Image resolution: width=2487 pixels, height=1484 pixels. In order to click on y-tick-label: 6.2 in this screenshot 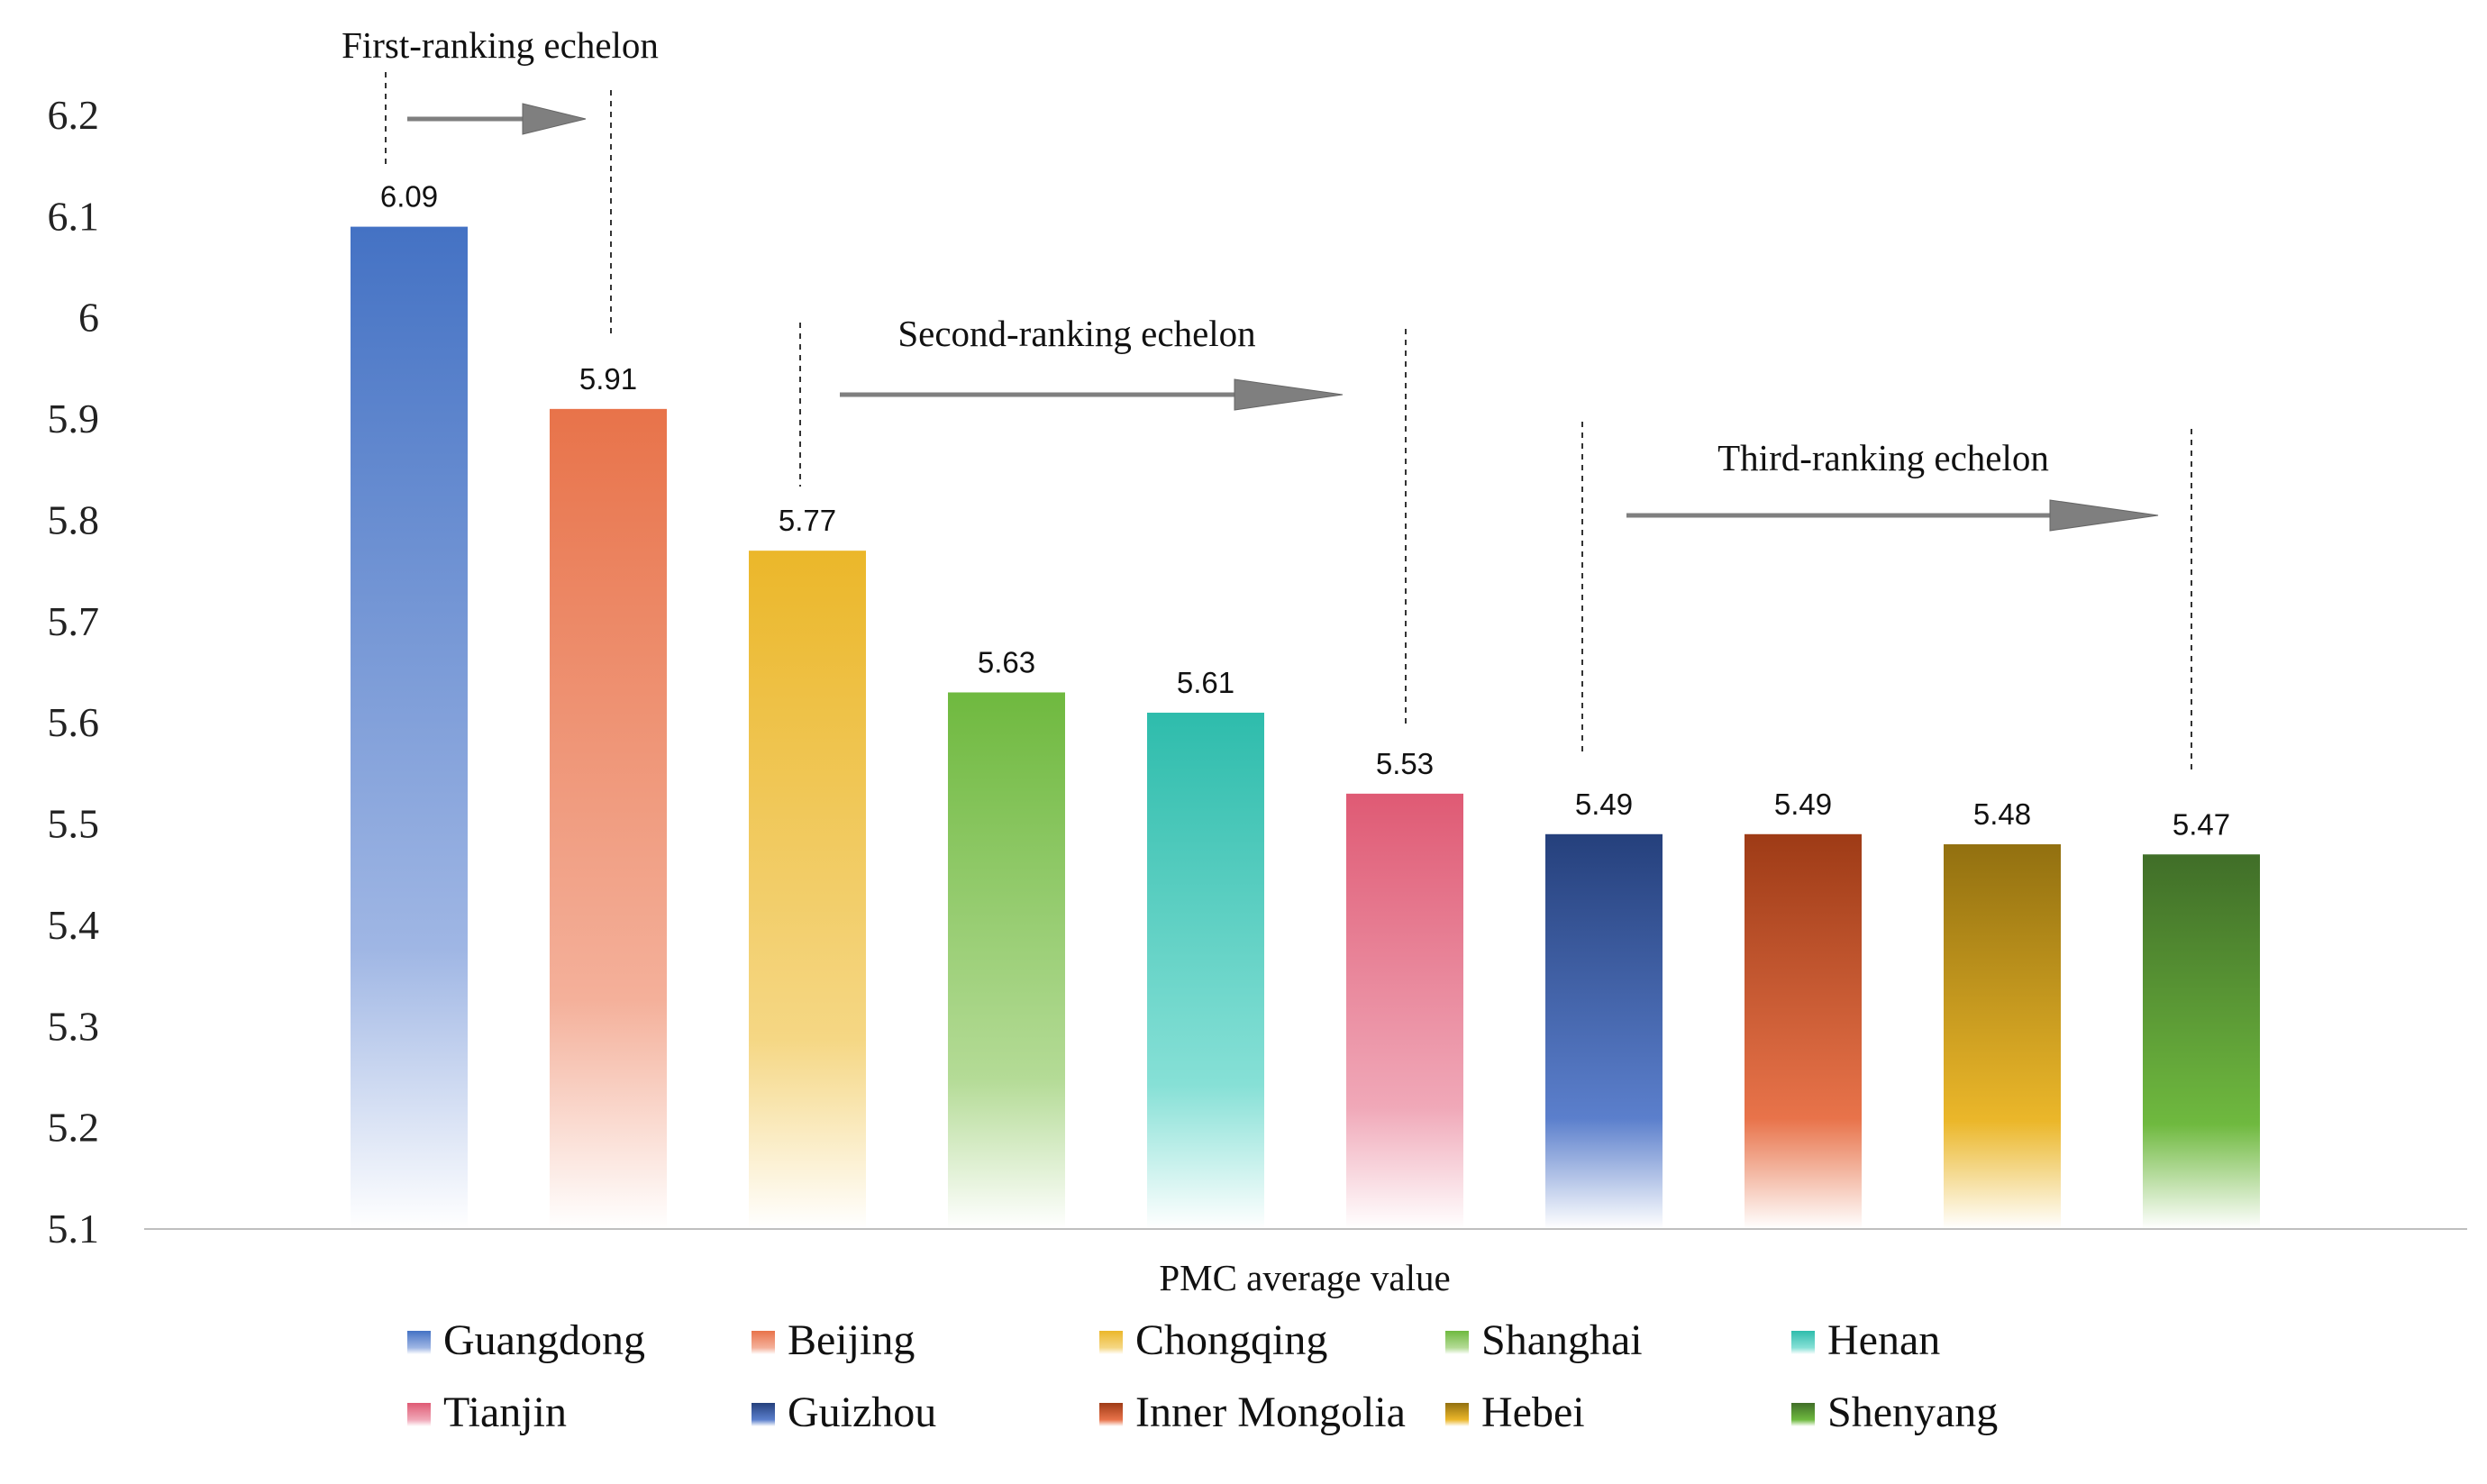, I will do `click(74, 115)`.